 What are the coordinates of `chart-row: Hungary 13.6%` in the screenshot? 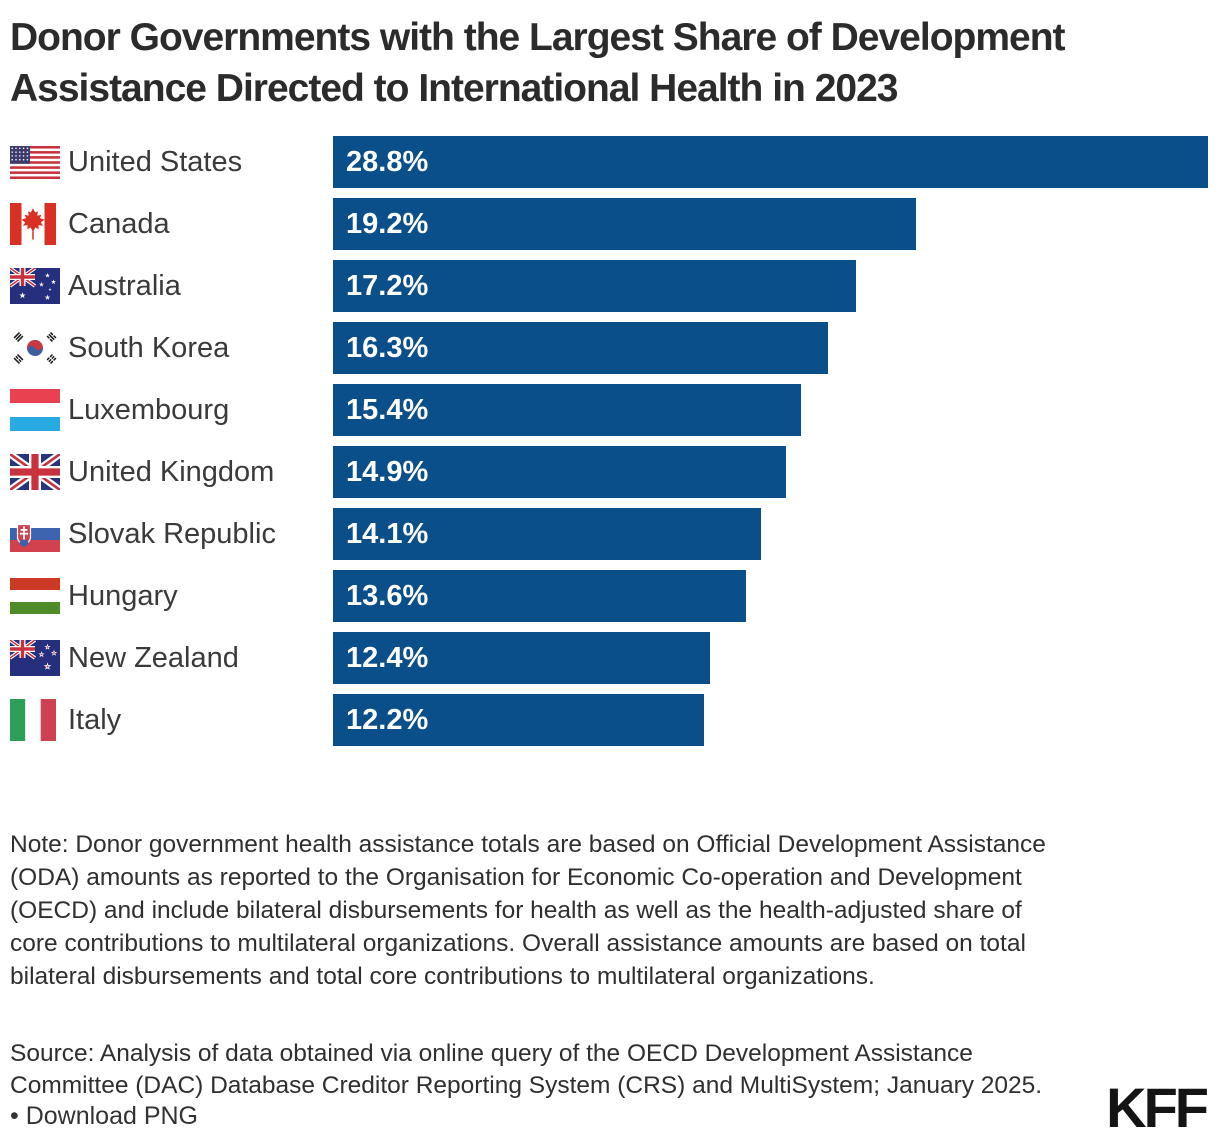 It's located at (612, 596).